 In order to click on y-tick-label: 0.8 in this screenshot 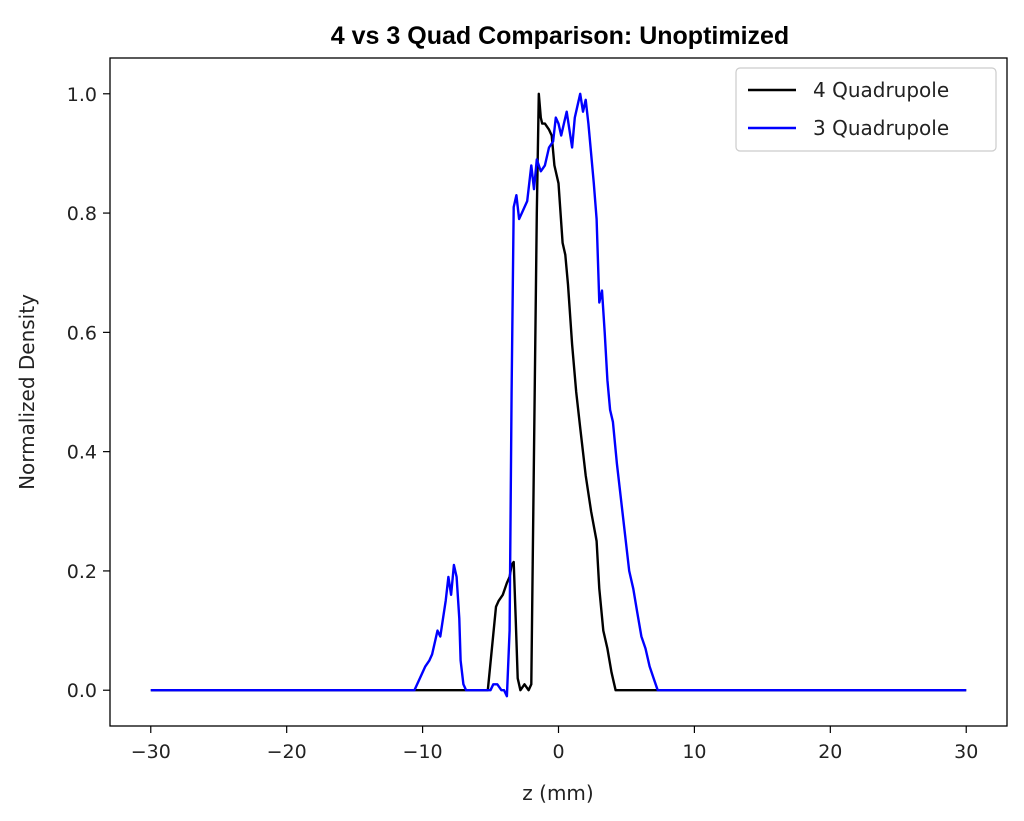, I will do `click(82, 214)`.